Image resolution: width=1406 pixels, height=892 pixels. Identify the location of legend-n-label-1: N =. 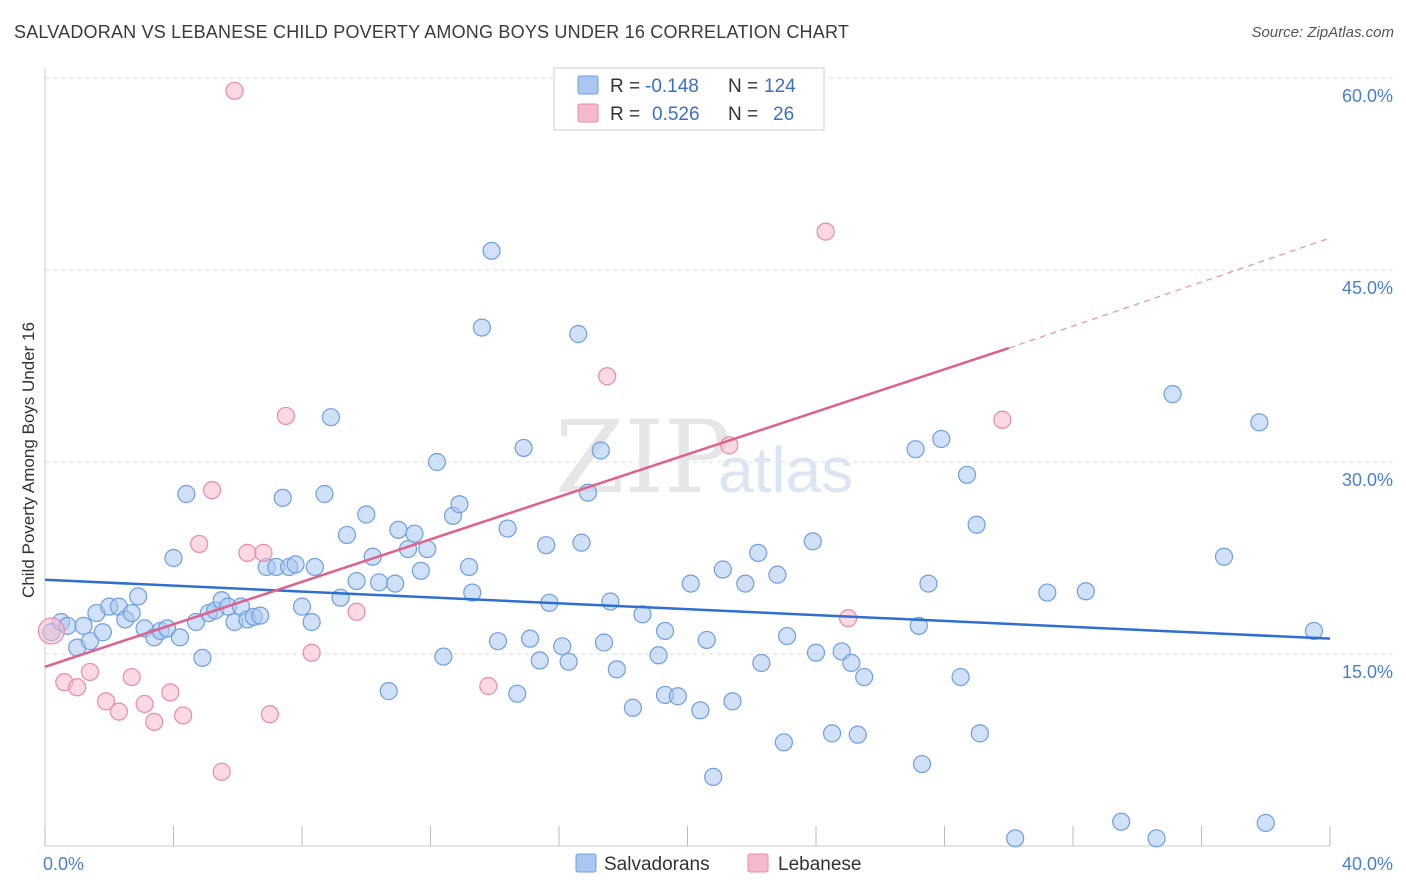
(743, 86).